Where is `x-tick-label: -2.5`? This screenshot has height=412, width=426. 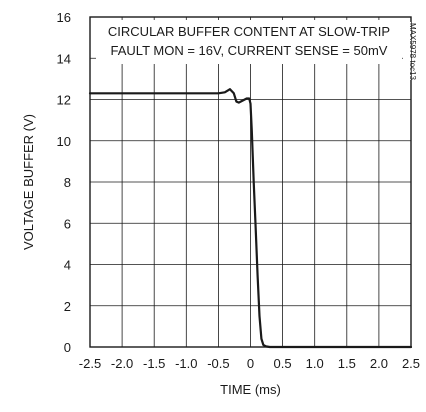
x-tick-label: -2.5 is located at coordinates (90, 363).